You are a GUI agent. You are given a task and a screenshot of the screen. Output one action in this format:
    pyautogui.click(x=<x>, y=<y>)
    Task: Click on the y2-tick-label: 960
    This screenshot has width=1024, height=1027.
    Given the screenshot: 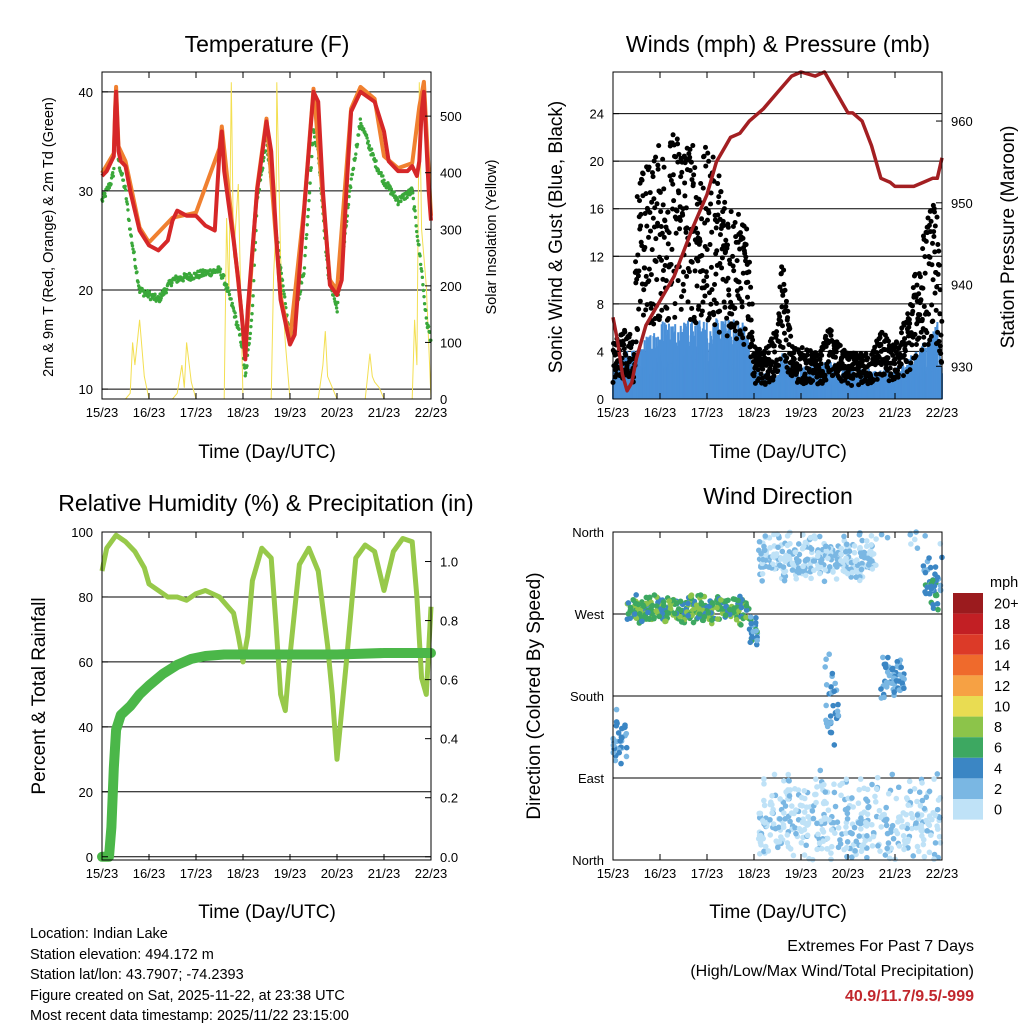 What is the action you would take?
    pyautogui.click(x=962, y=121)
    